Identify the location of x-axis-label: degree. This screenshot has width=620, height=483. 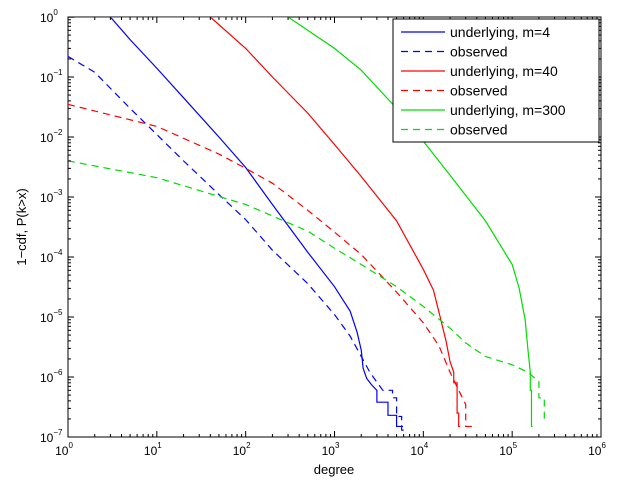
(334, 469).